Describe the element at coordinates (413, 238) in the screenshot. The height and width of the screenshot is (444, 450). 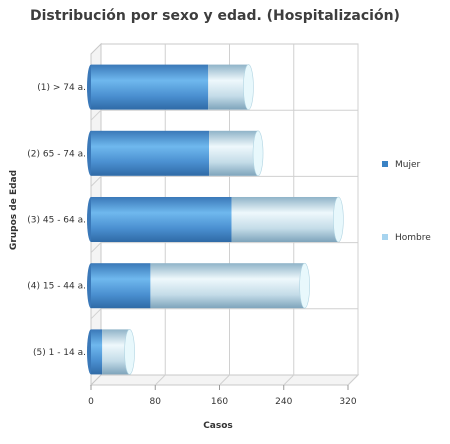
I see `legend-label-hombre: Hombre` at that location.